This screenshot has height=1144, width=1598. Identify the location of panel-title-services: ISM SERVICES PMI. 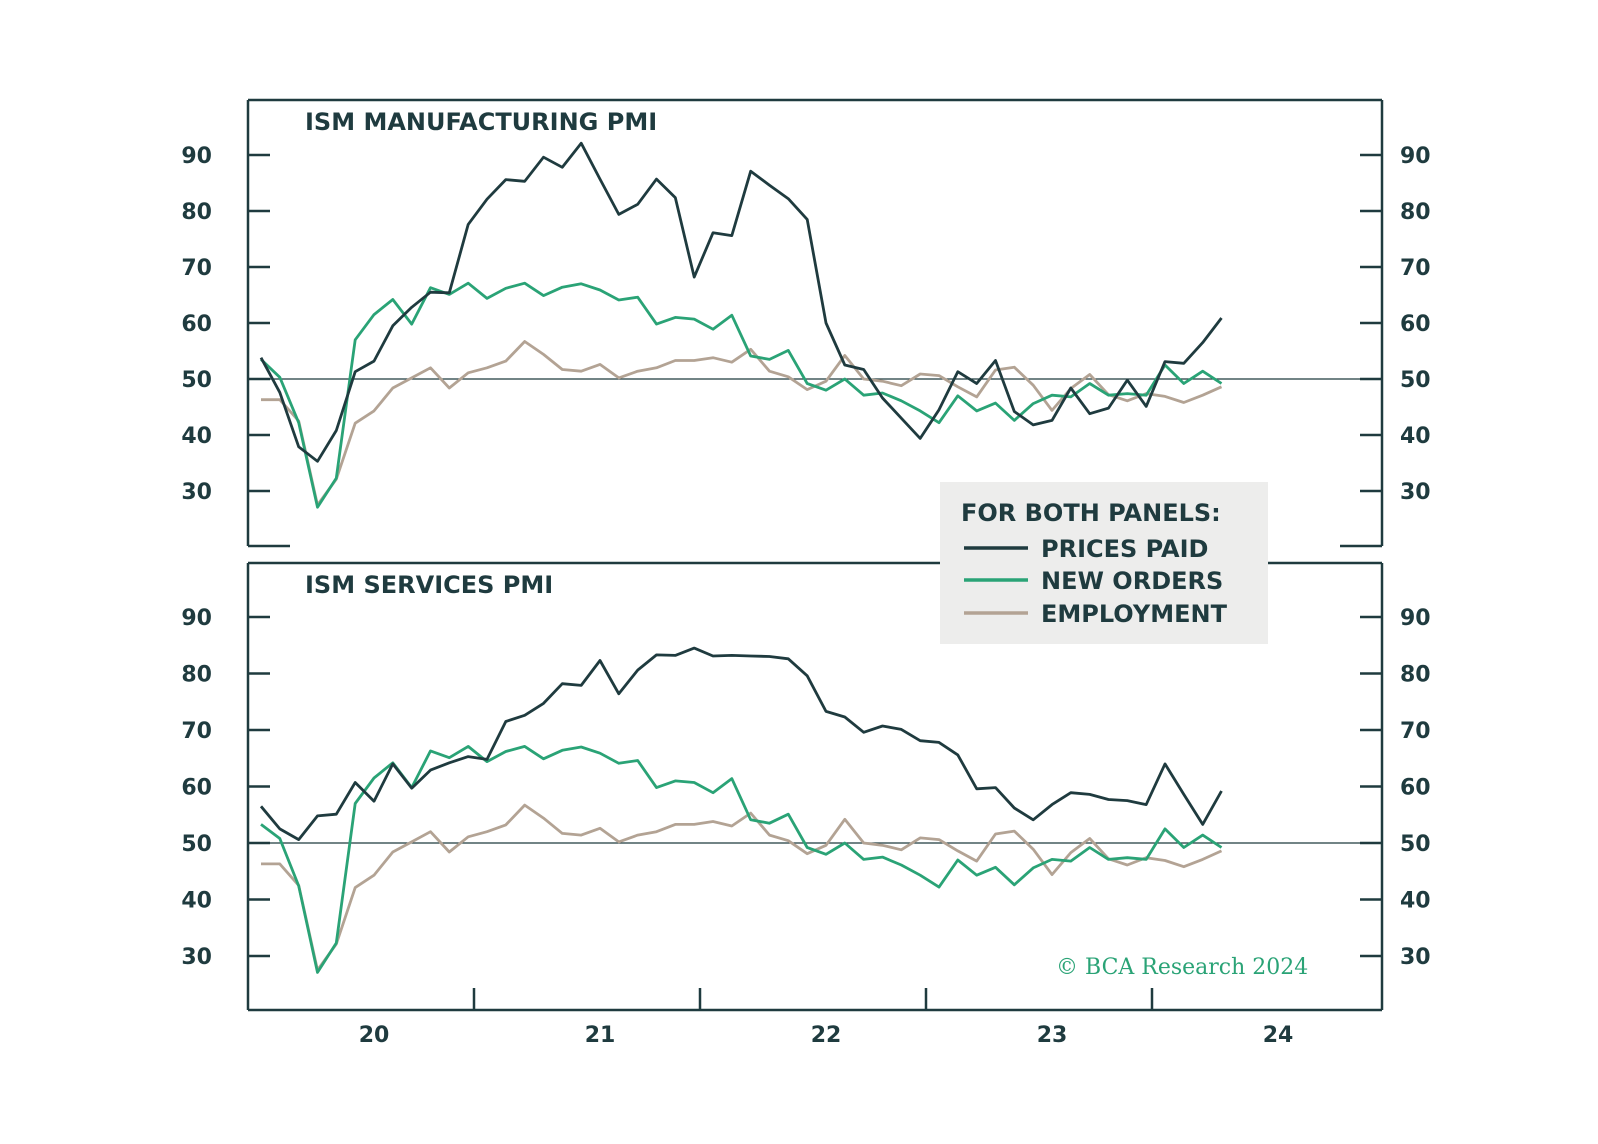
(429, 585).